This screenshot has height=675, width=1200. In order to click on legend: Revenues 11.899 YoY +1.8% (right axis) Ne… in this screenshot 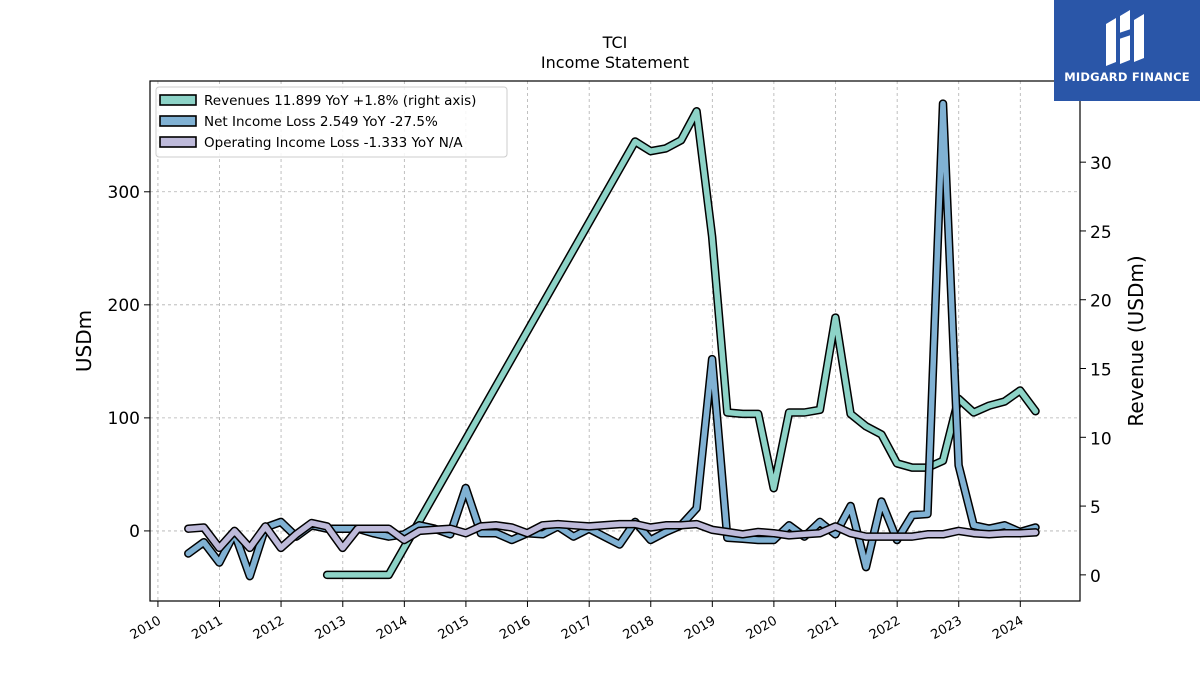, I will do `click(331, 122)`.